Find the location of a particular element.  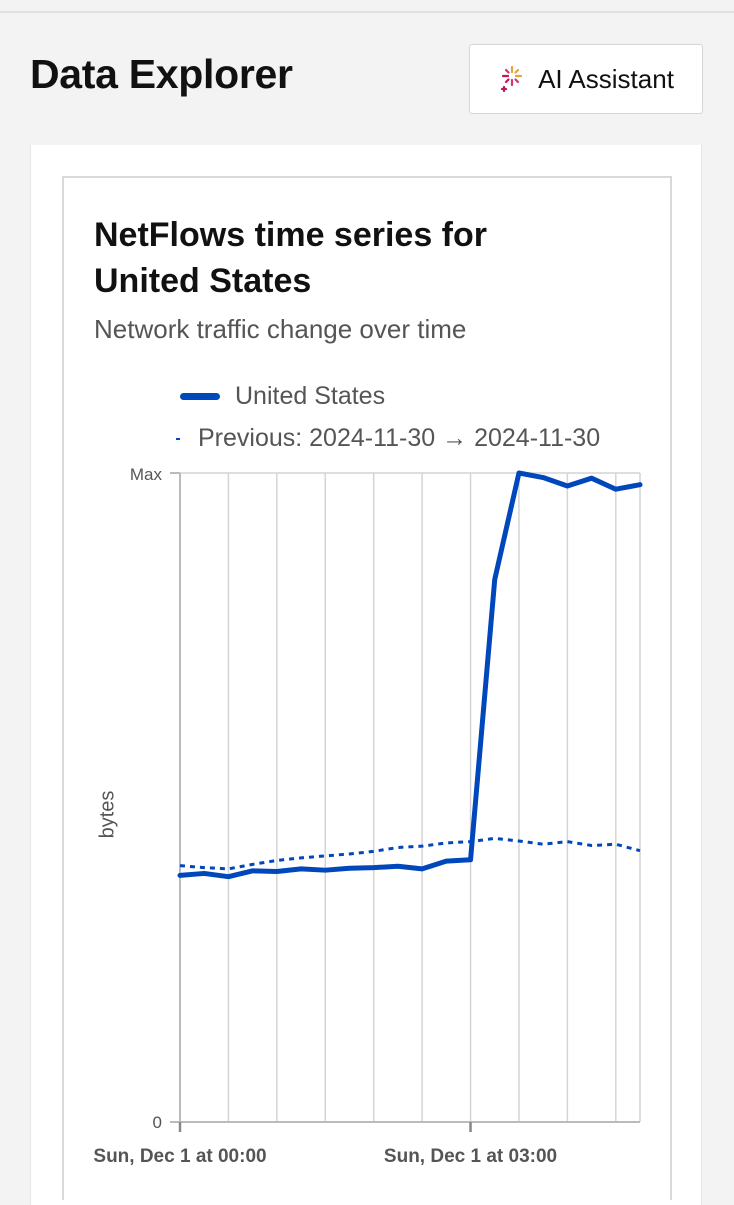

series-line-previous is located at coordinates (410, 853).